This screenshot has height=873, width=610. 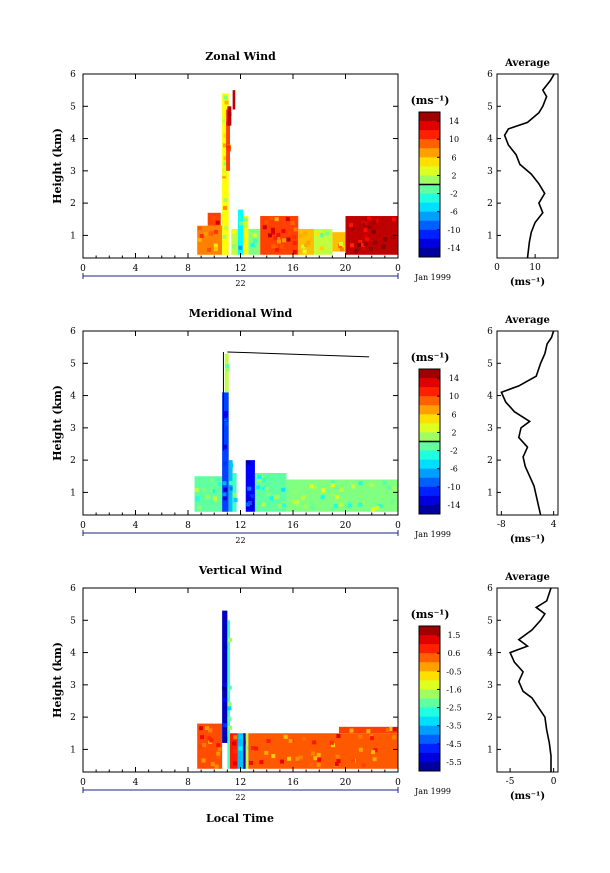 I want to click on average-x-label: (ms⁻¹), so click(x=527, y=539).